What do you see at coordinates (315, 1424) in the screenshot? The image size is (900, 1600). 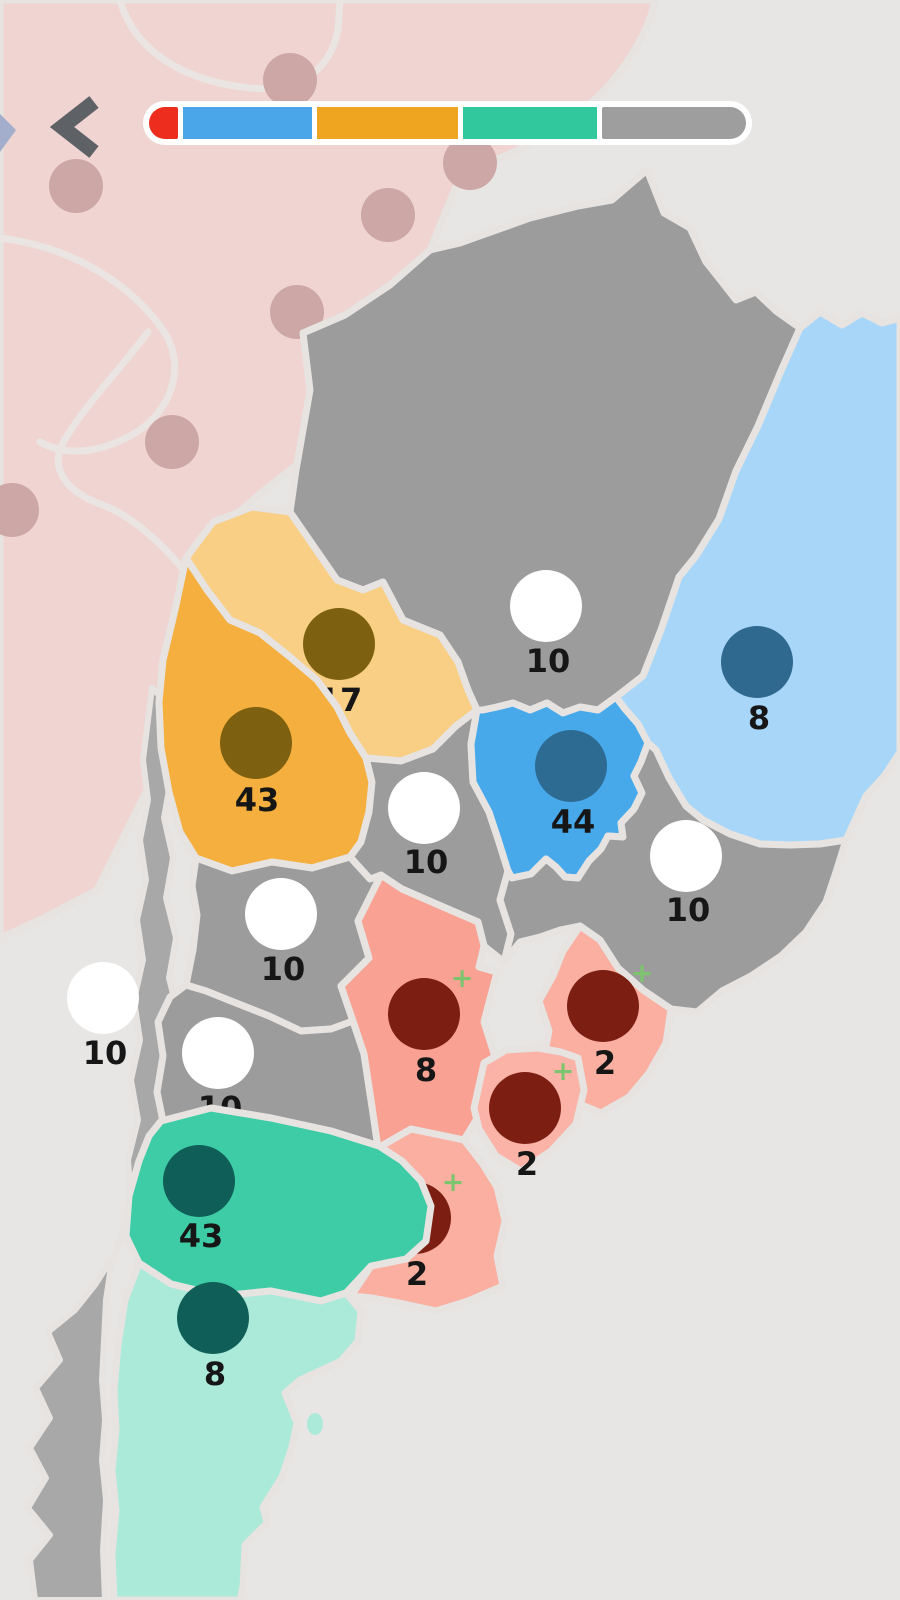 I see `territory-islet` at bounding box center [315, 1424].